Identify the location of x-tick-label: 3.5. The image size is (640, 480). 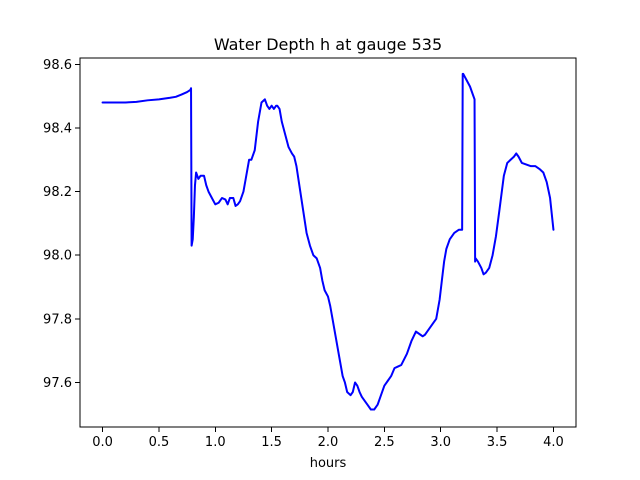
(497, 442).